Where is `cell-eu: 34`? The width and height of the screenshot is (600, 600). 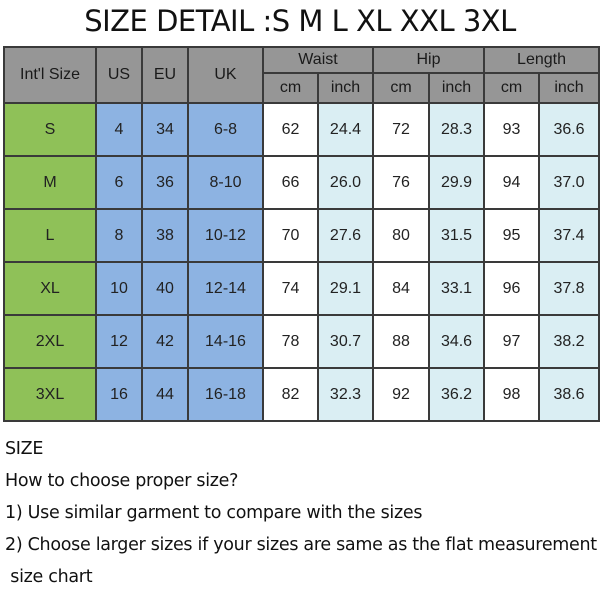 cell-eu: 34 is located at coordinates (165, 129).